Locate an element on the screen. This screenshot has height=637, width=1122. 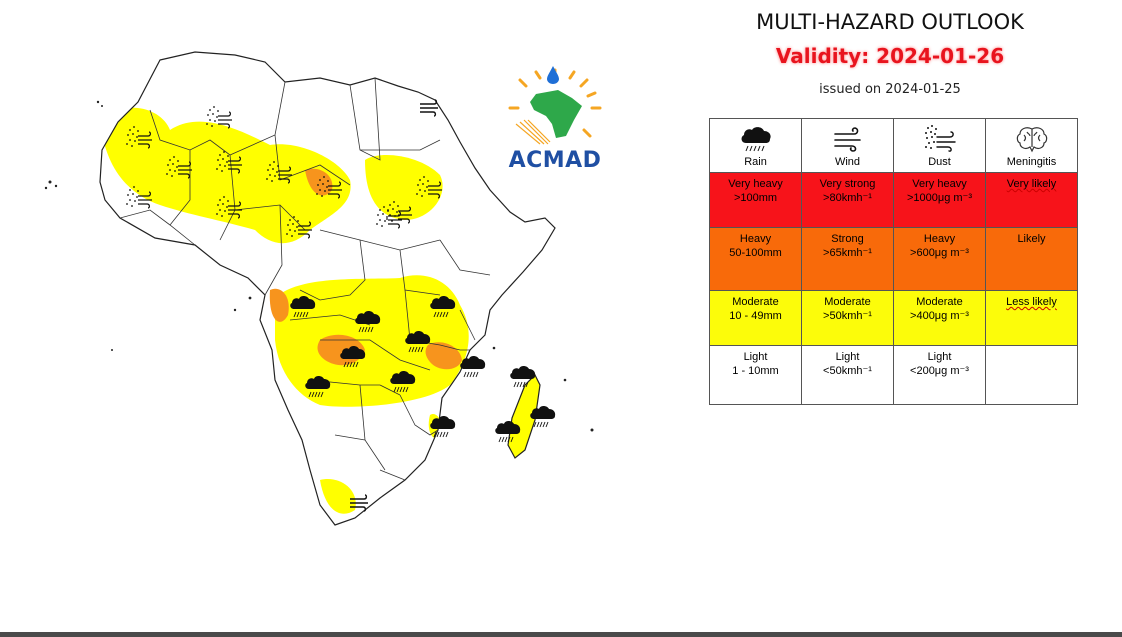
legend-header-meningitis: Meningitis is located at coordinates (1031, 145).